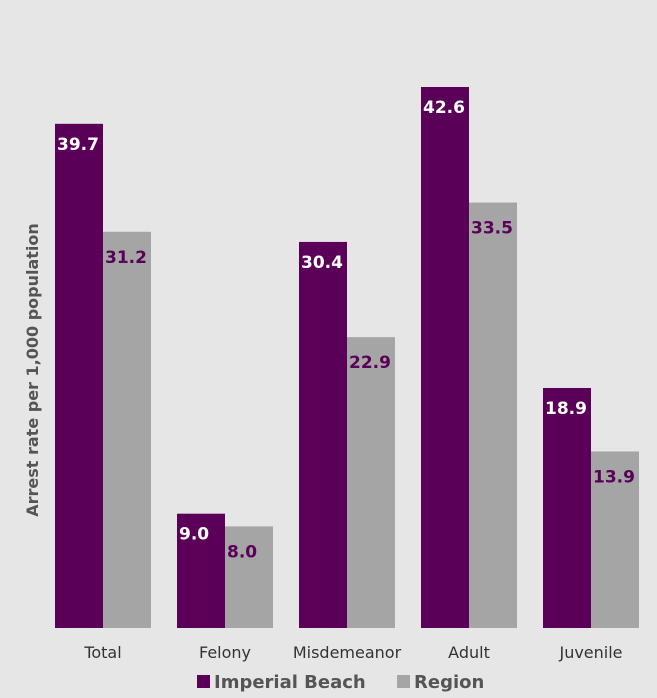 The width and height of the screenshot is (657, 698). Describe the element at coordinates (567, 507) in the screenshot. I see `bar-imperial-beach-juvenile` at that location.